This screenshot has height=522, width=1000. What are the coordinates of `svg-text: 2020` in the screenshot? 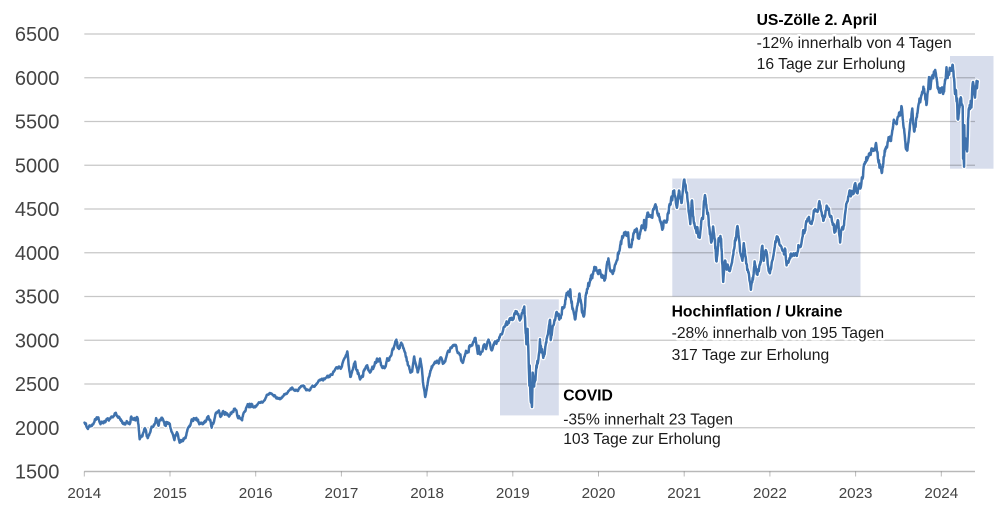 It's located at (599, 493).